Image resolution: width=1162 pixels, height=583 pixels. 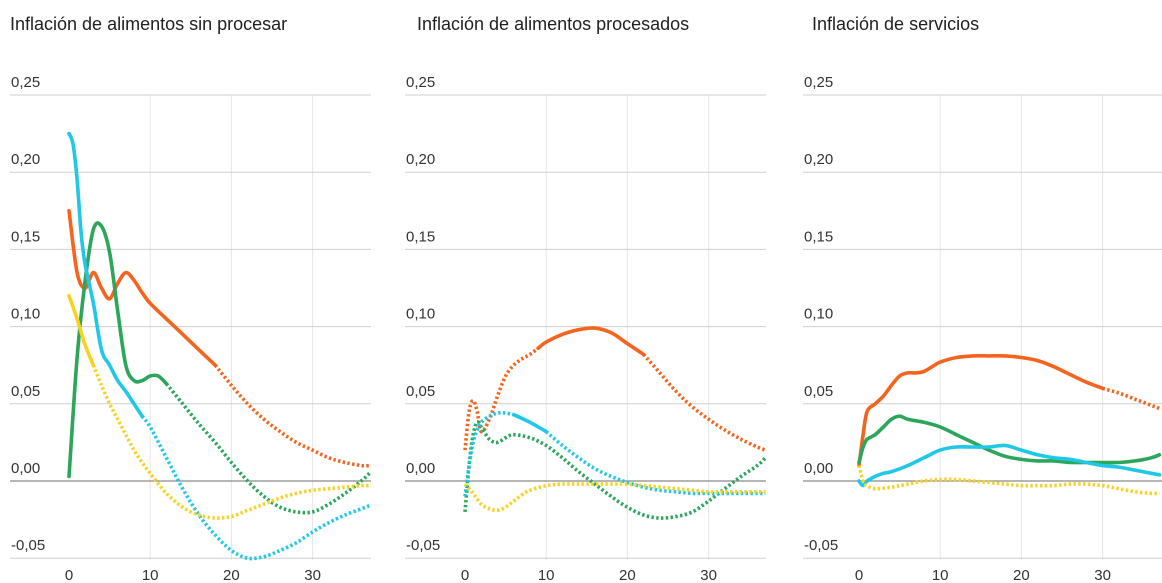 What do you see at coordinates (895, 24) in the screenshot?
I see `chart-title: Inflación de servicios` at bounding box center [895, 24].